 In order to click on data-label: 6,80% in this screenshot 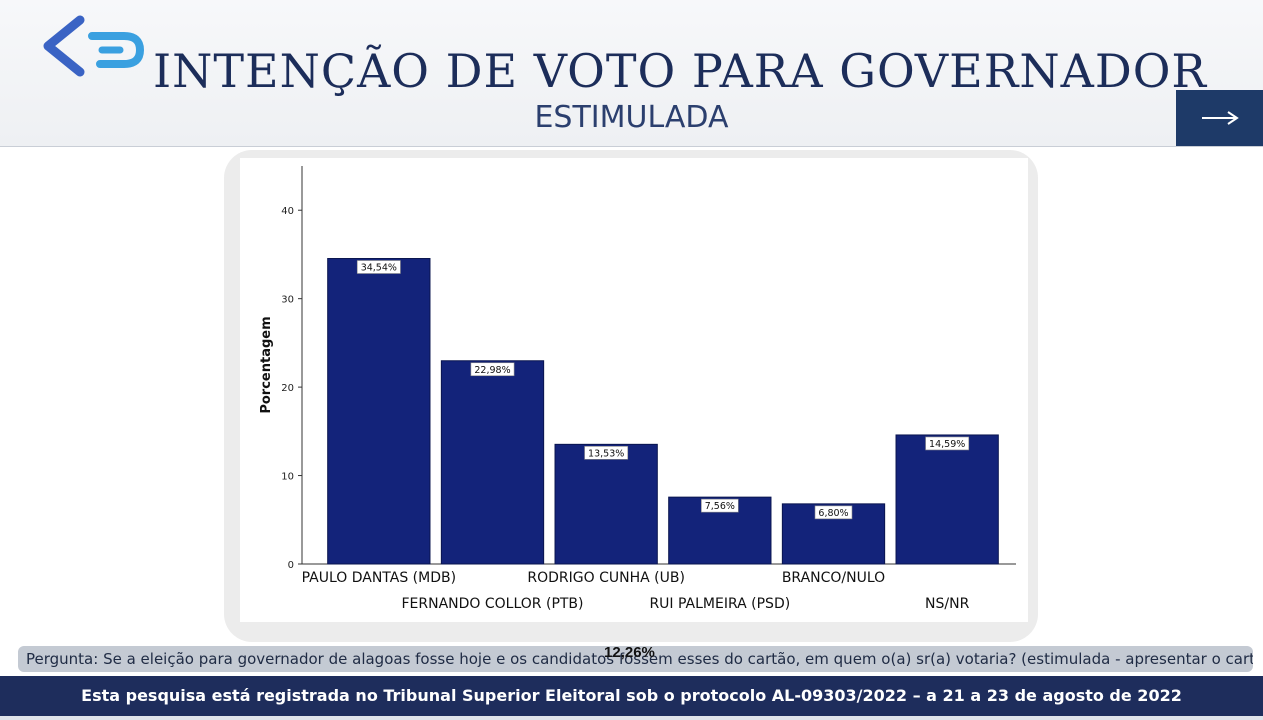, I will do `click(833, 513)`.